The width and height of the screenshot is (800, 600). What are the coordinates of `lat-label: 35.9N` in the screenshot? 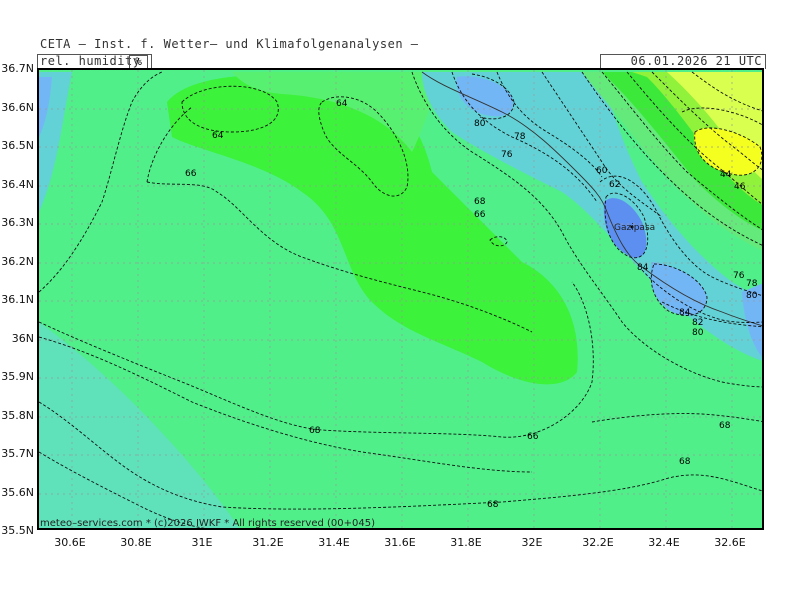 It's located at (17, 376).